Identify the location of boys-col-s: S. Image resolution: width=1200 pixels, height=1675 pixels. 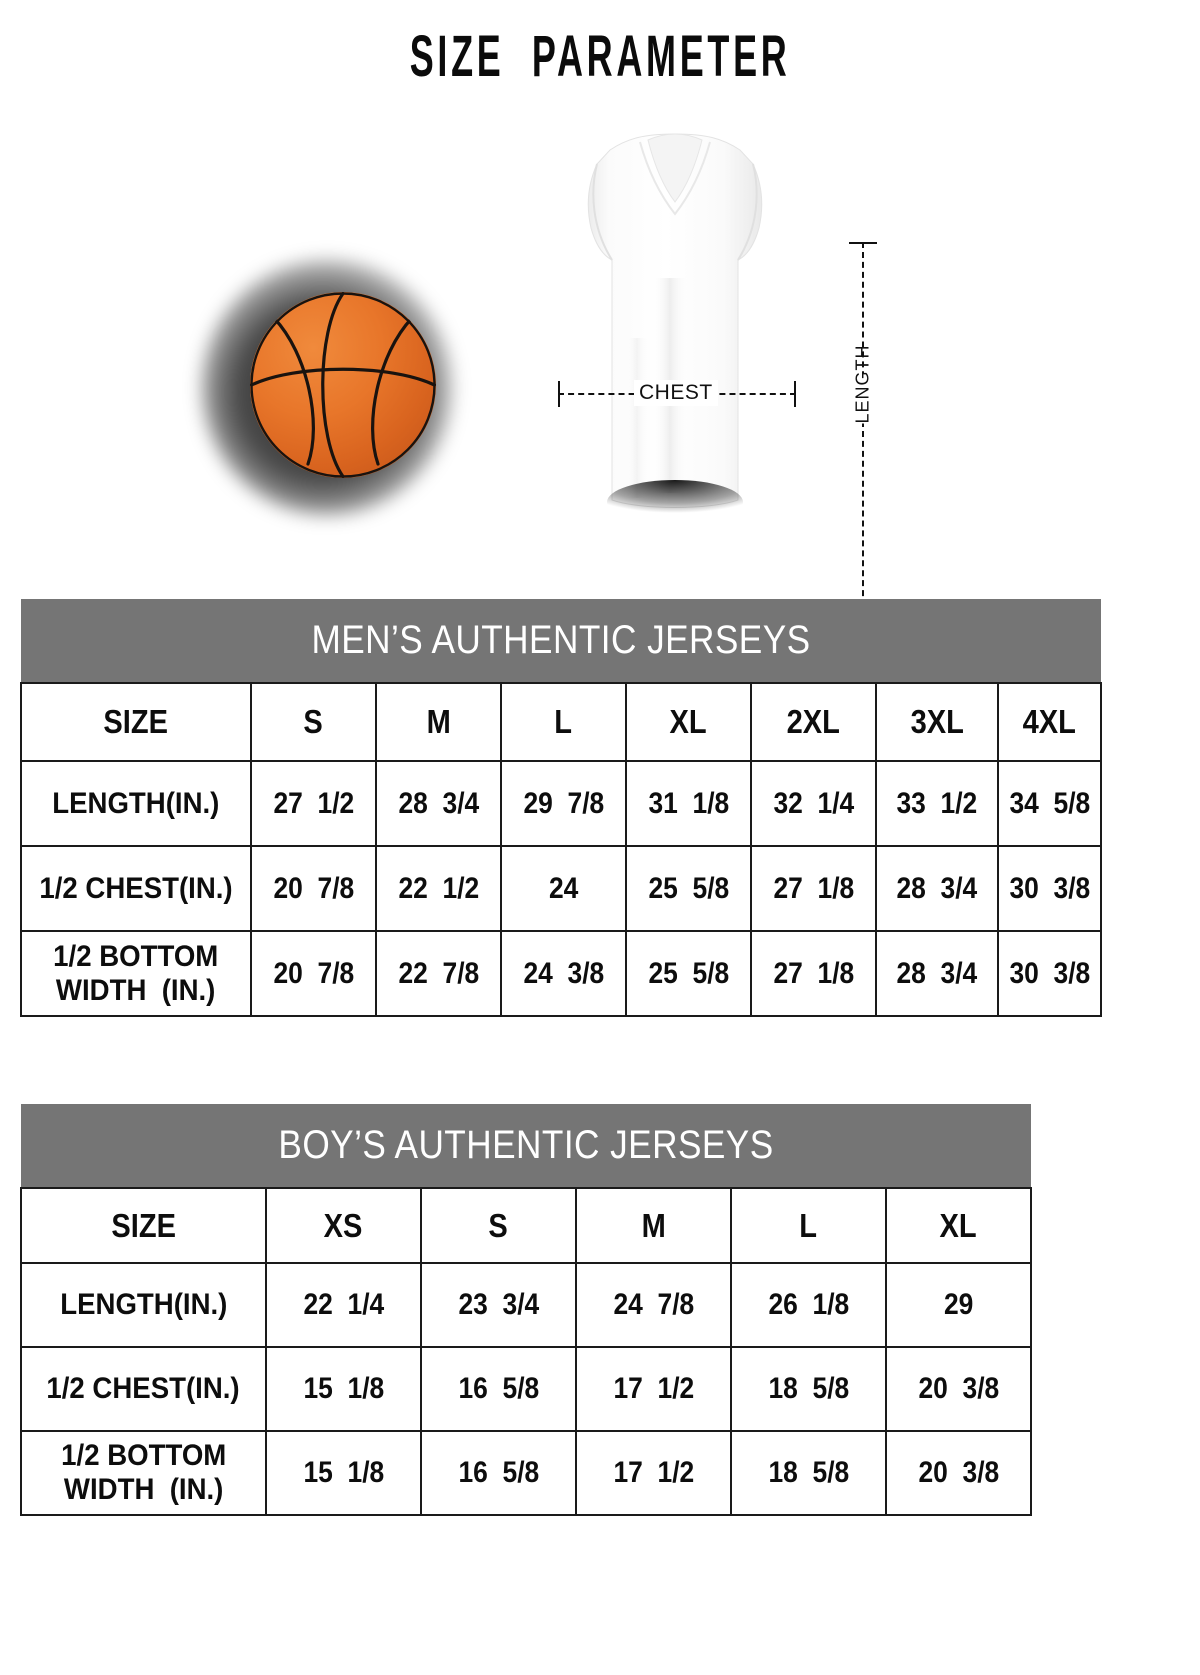
(498, 1225).